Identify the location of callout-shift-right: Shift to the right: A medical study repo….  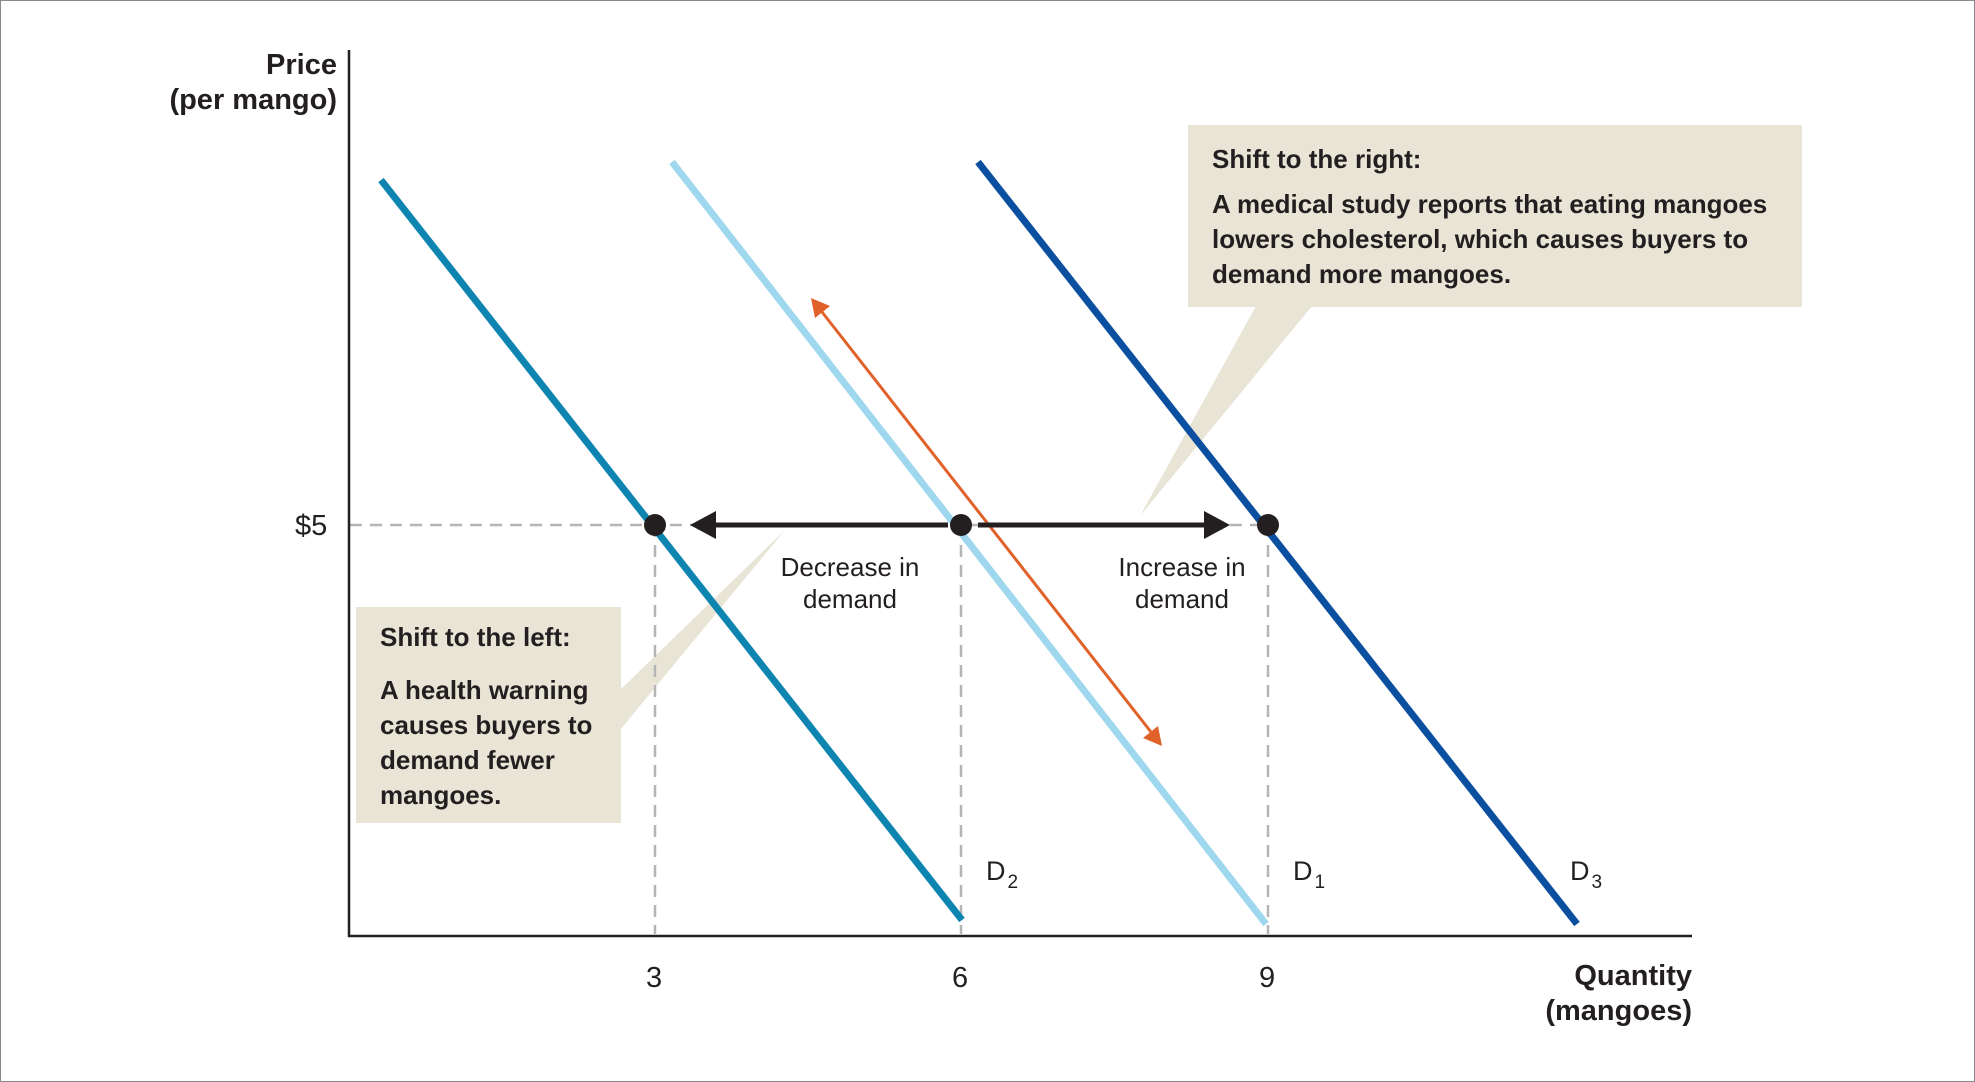
(1495, 216).